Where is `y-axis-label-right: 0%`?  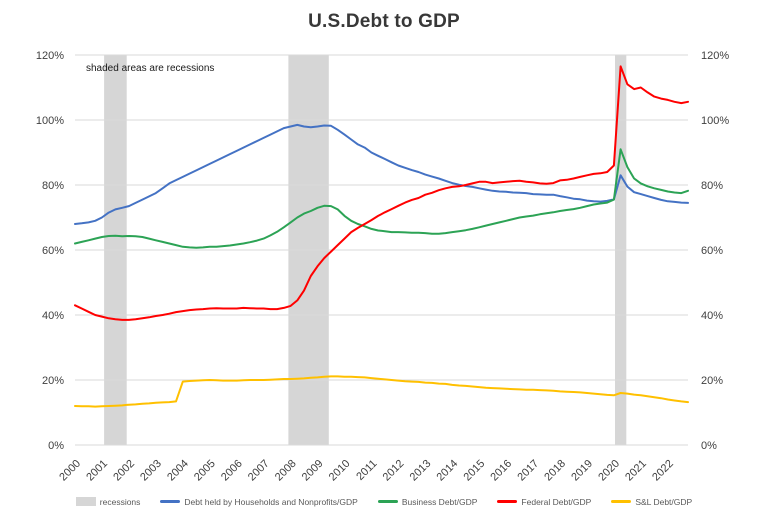
y-axis-label-right: 0% is located at coordinates (709, 446).